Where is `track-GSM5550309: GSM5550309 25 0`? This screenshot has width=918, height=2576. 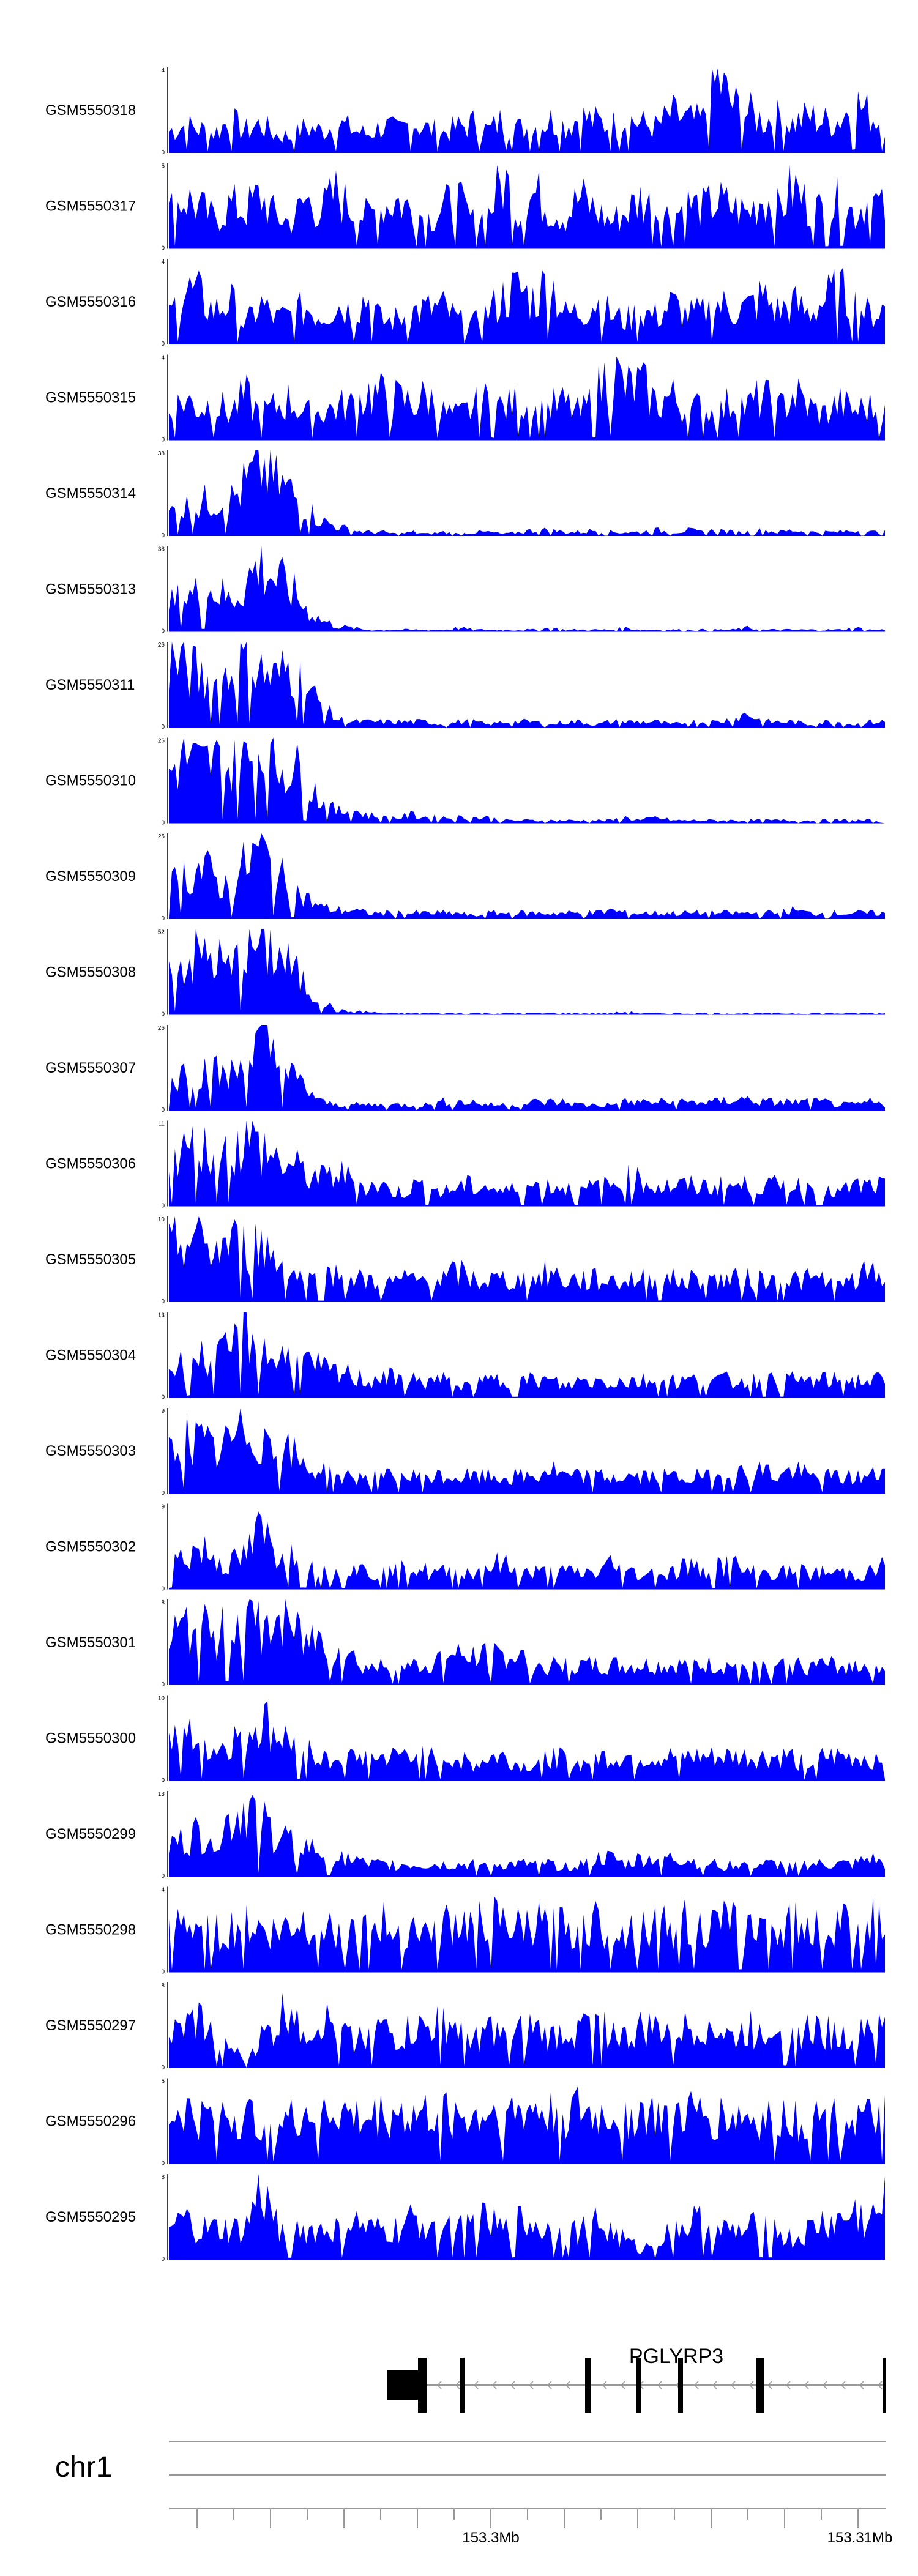 track-GSM5550309: GSM5550309 25 0 is located at coordinates (465, 877).